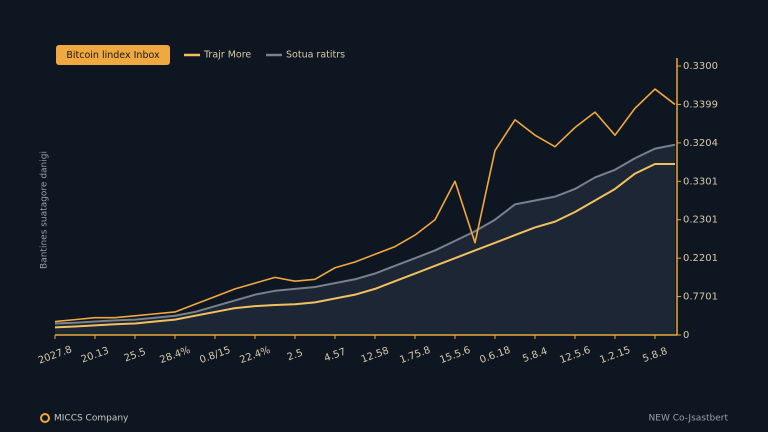 Image resolution: width=768 pixels, height=432 pixels. What do you see at coordinates (700, 297) in the screenshot?
I see `y-tick-label: 0.7701` at bounding box center [700, 297].